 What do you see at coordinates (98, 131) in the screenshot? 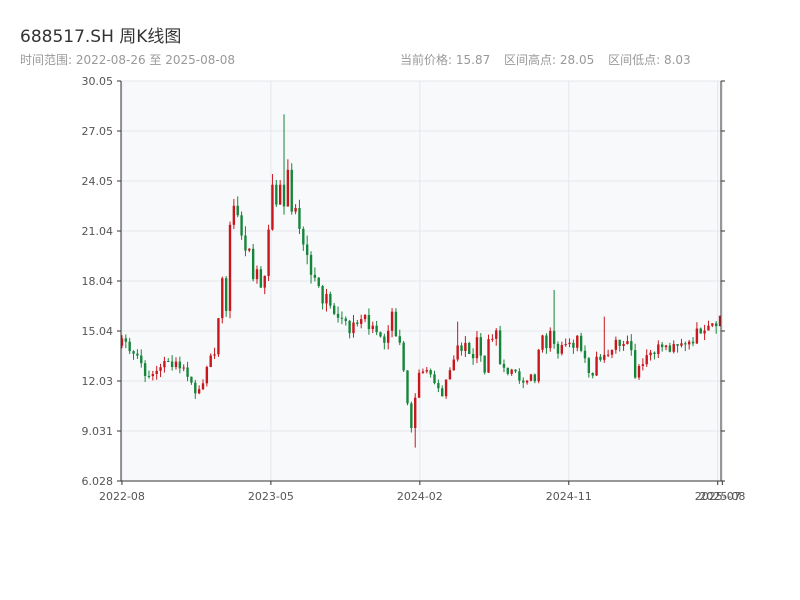
I see `y-tick-label: 27.05` at bounding box center [98, 131].